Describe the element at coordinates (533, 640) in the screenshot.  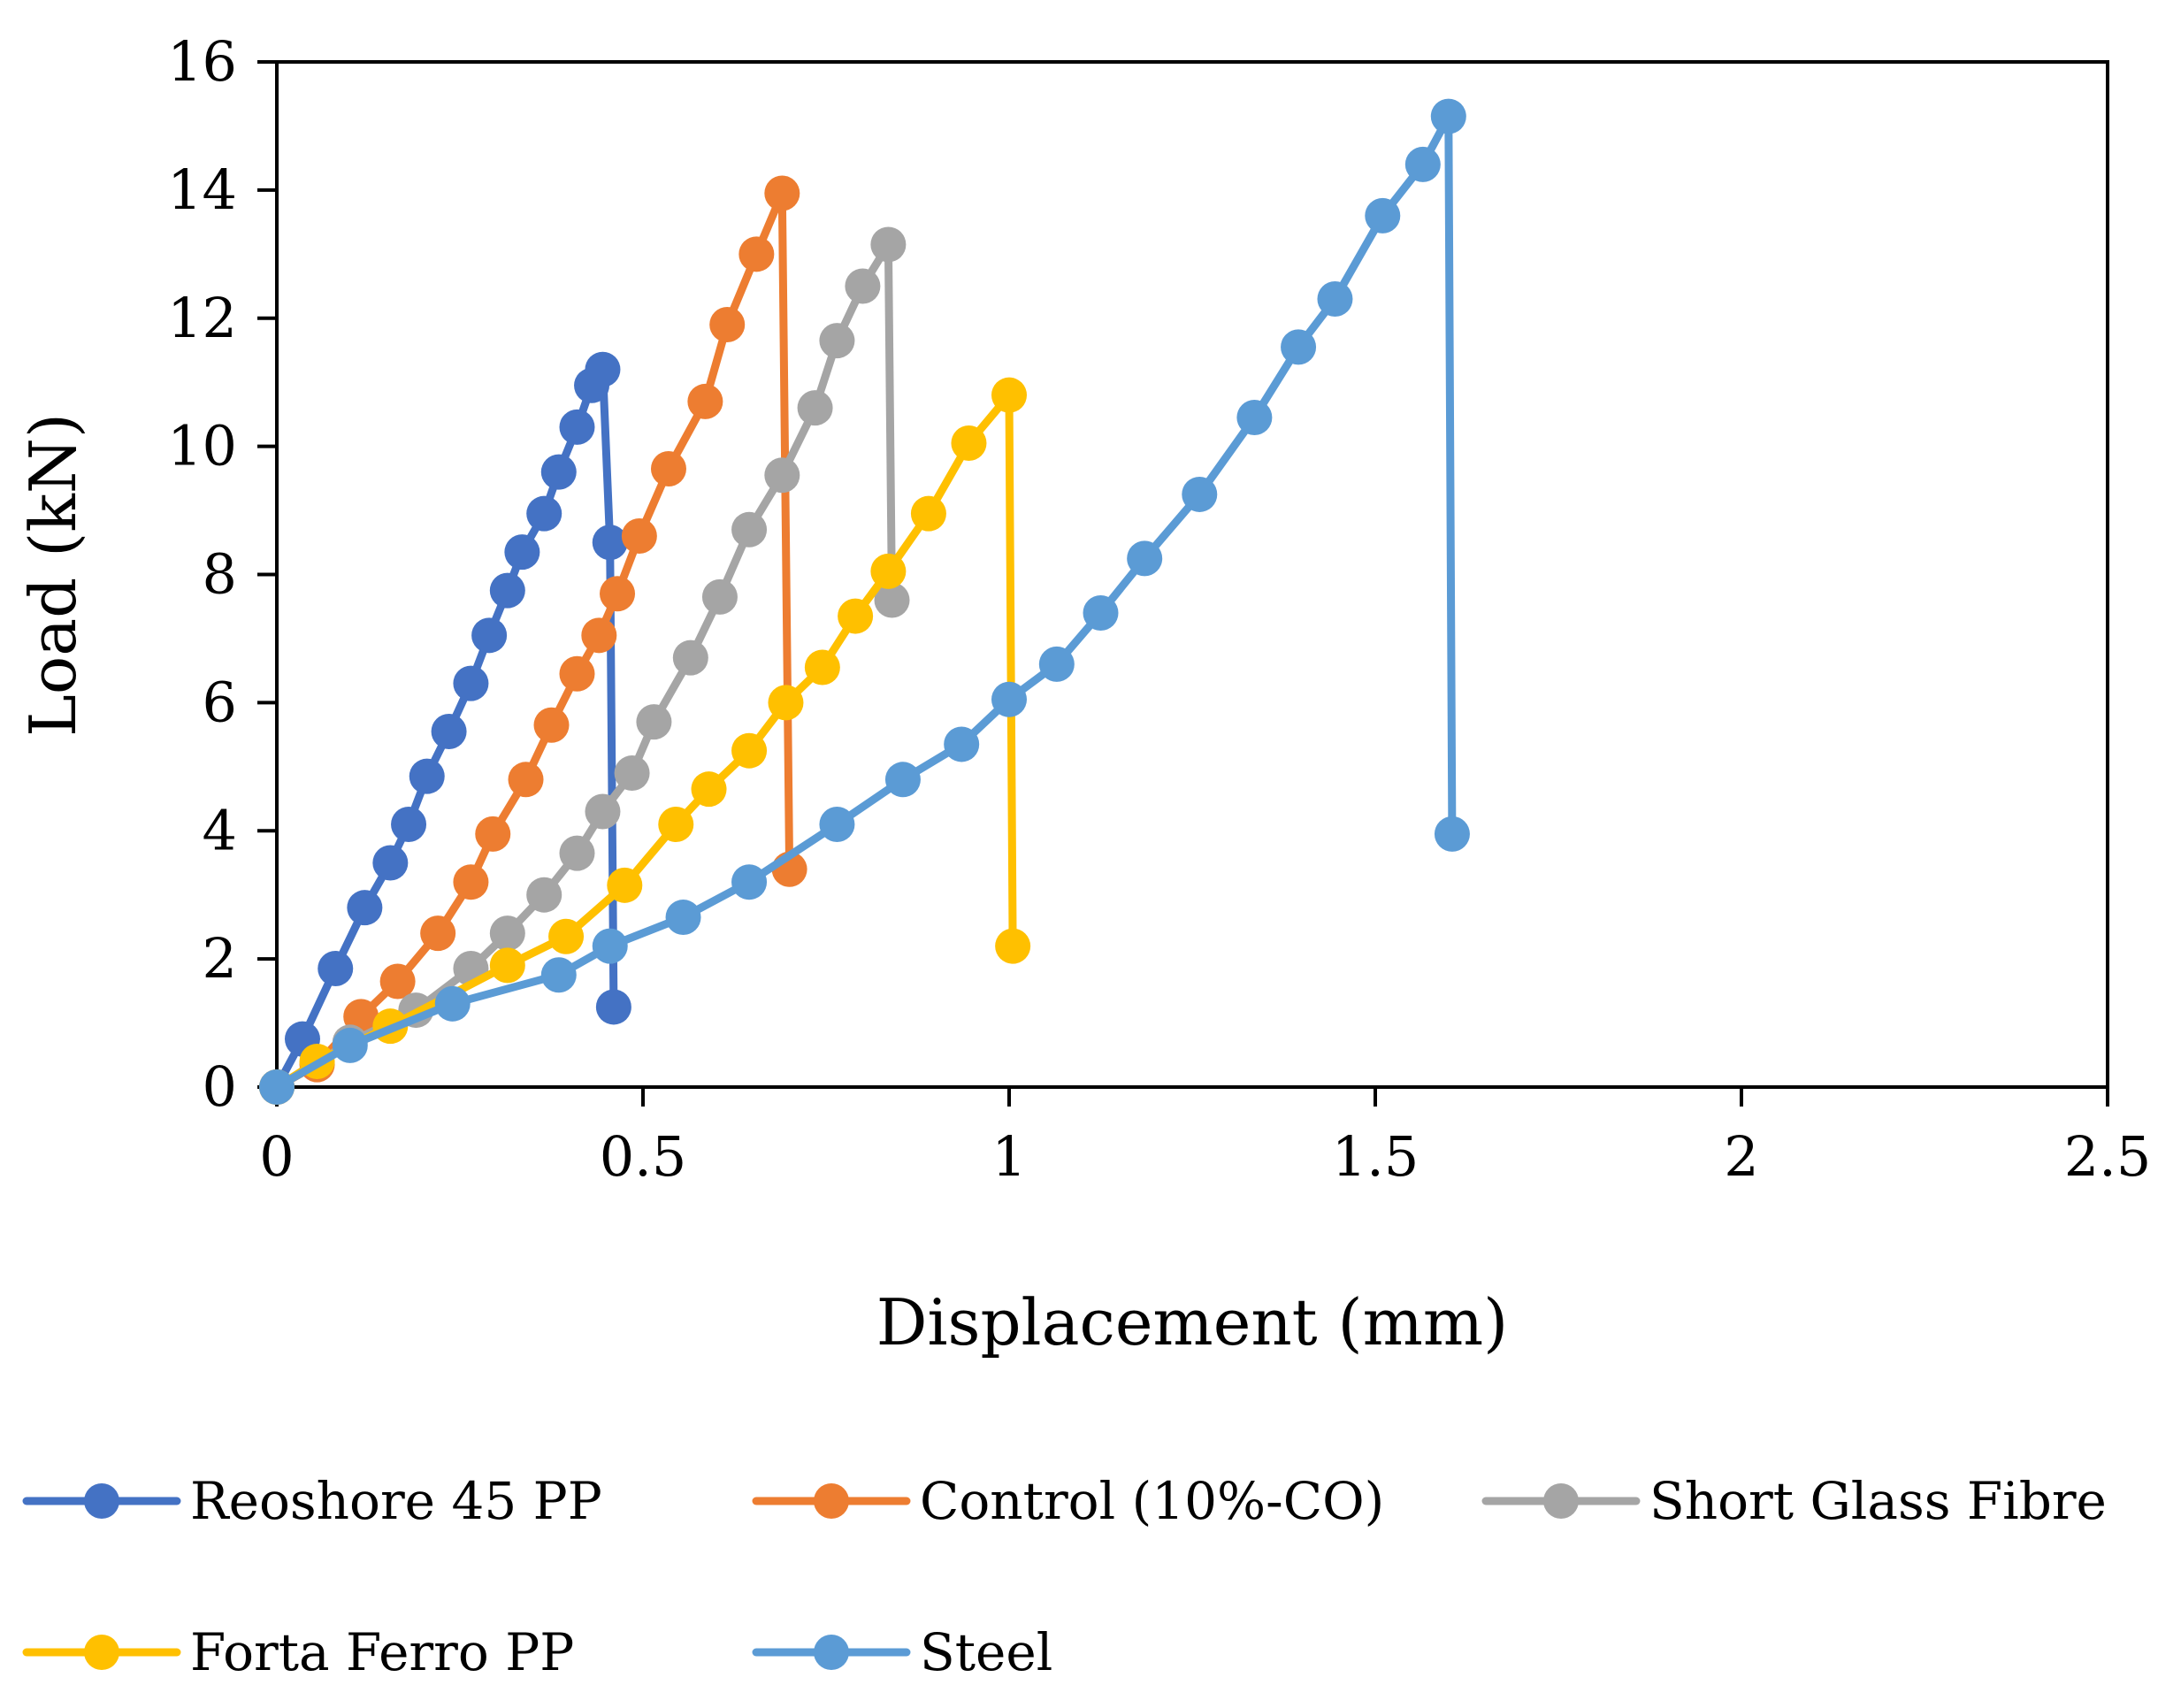
I see `series-control-10-co` at that location.